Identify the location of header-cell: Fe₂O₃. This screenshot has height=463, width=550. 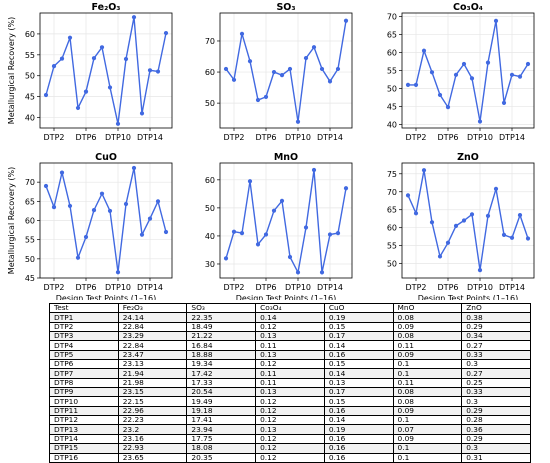
(152, 308).